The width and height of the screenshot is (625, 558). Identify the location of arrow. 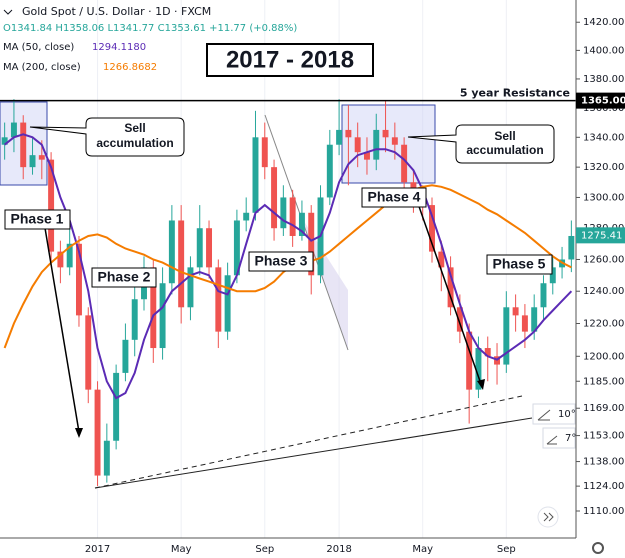
(61, 327).